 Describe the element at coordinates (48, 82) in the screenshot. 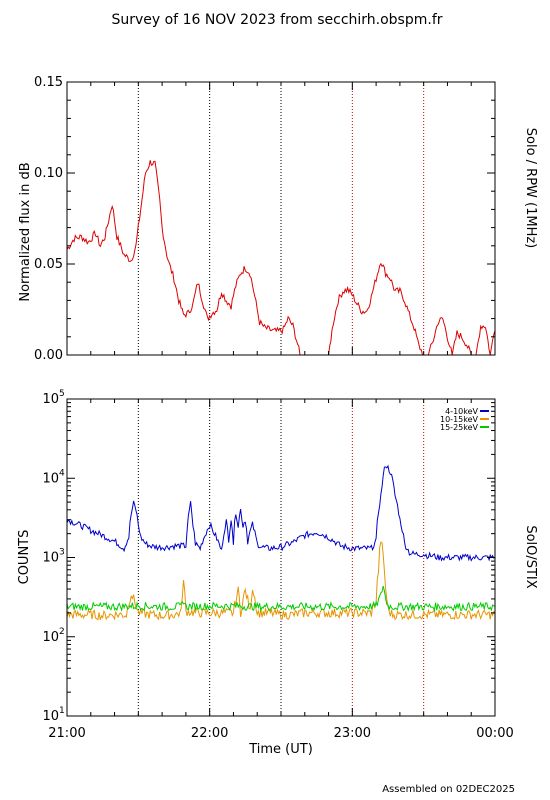

I see `y-tick-label: 0.15` at that location.